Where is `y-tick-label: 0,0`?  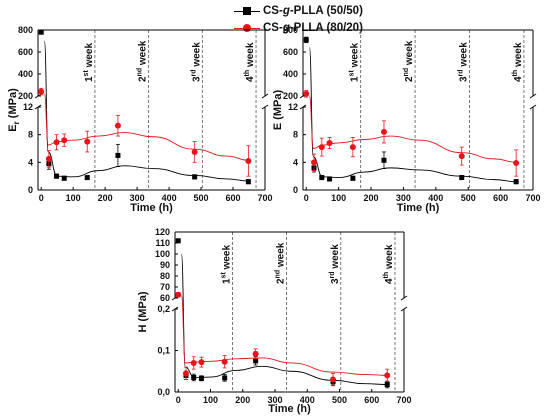
y-tick-label: 0,0 is located at coordinates (163, 392).